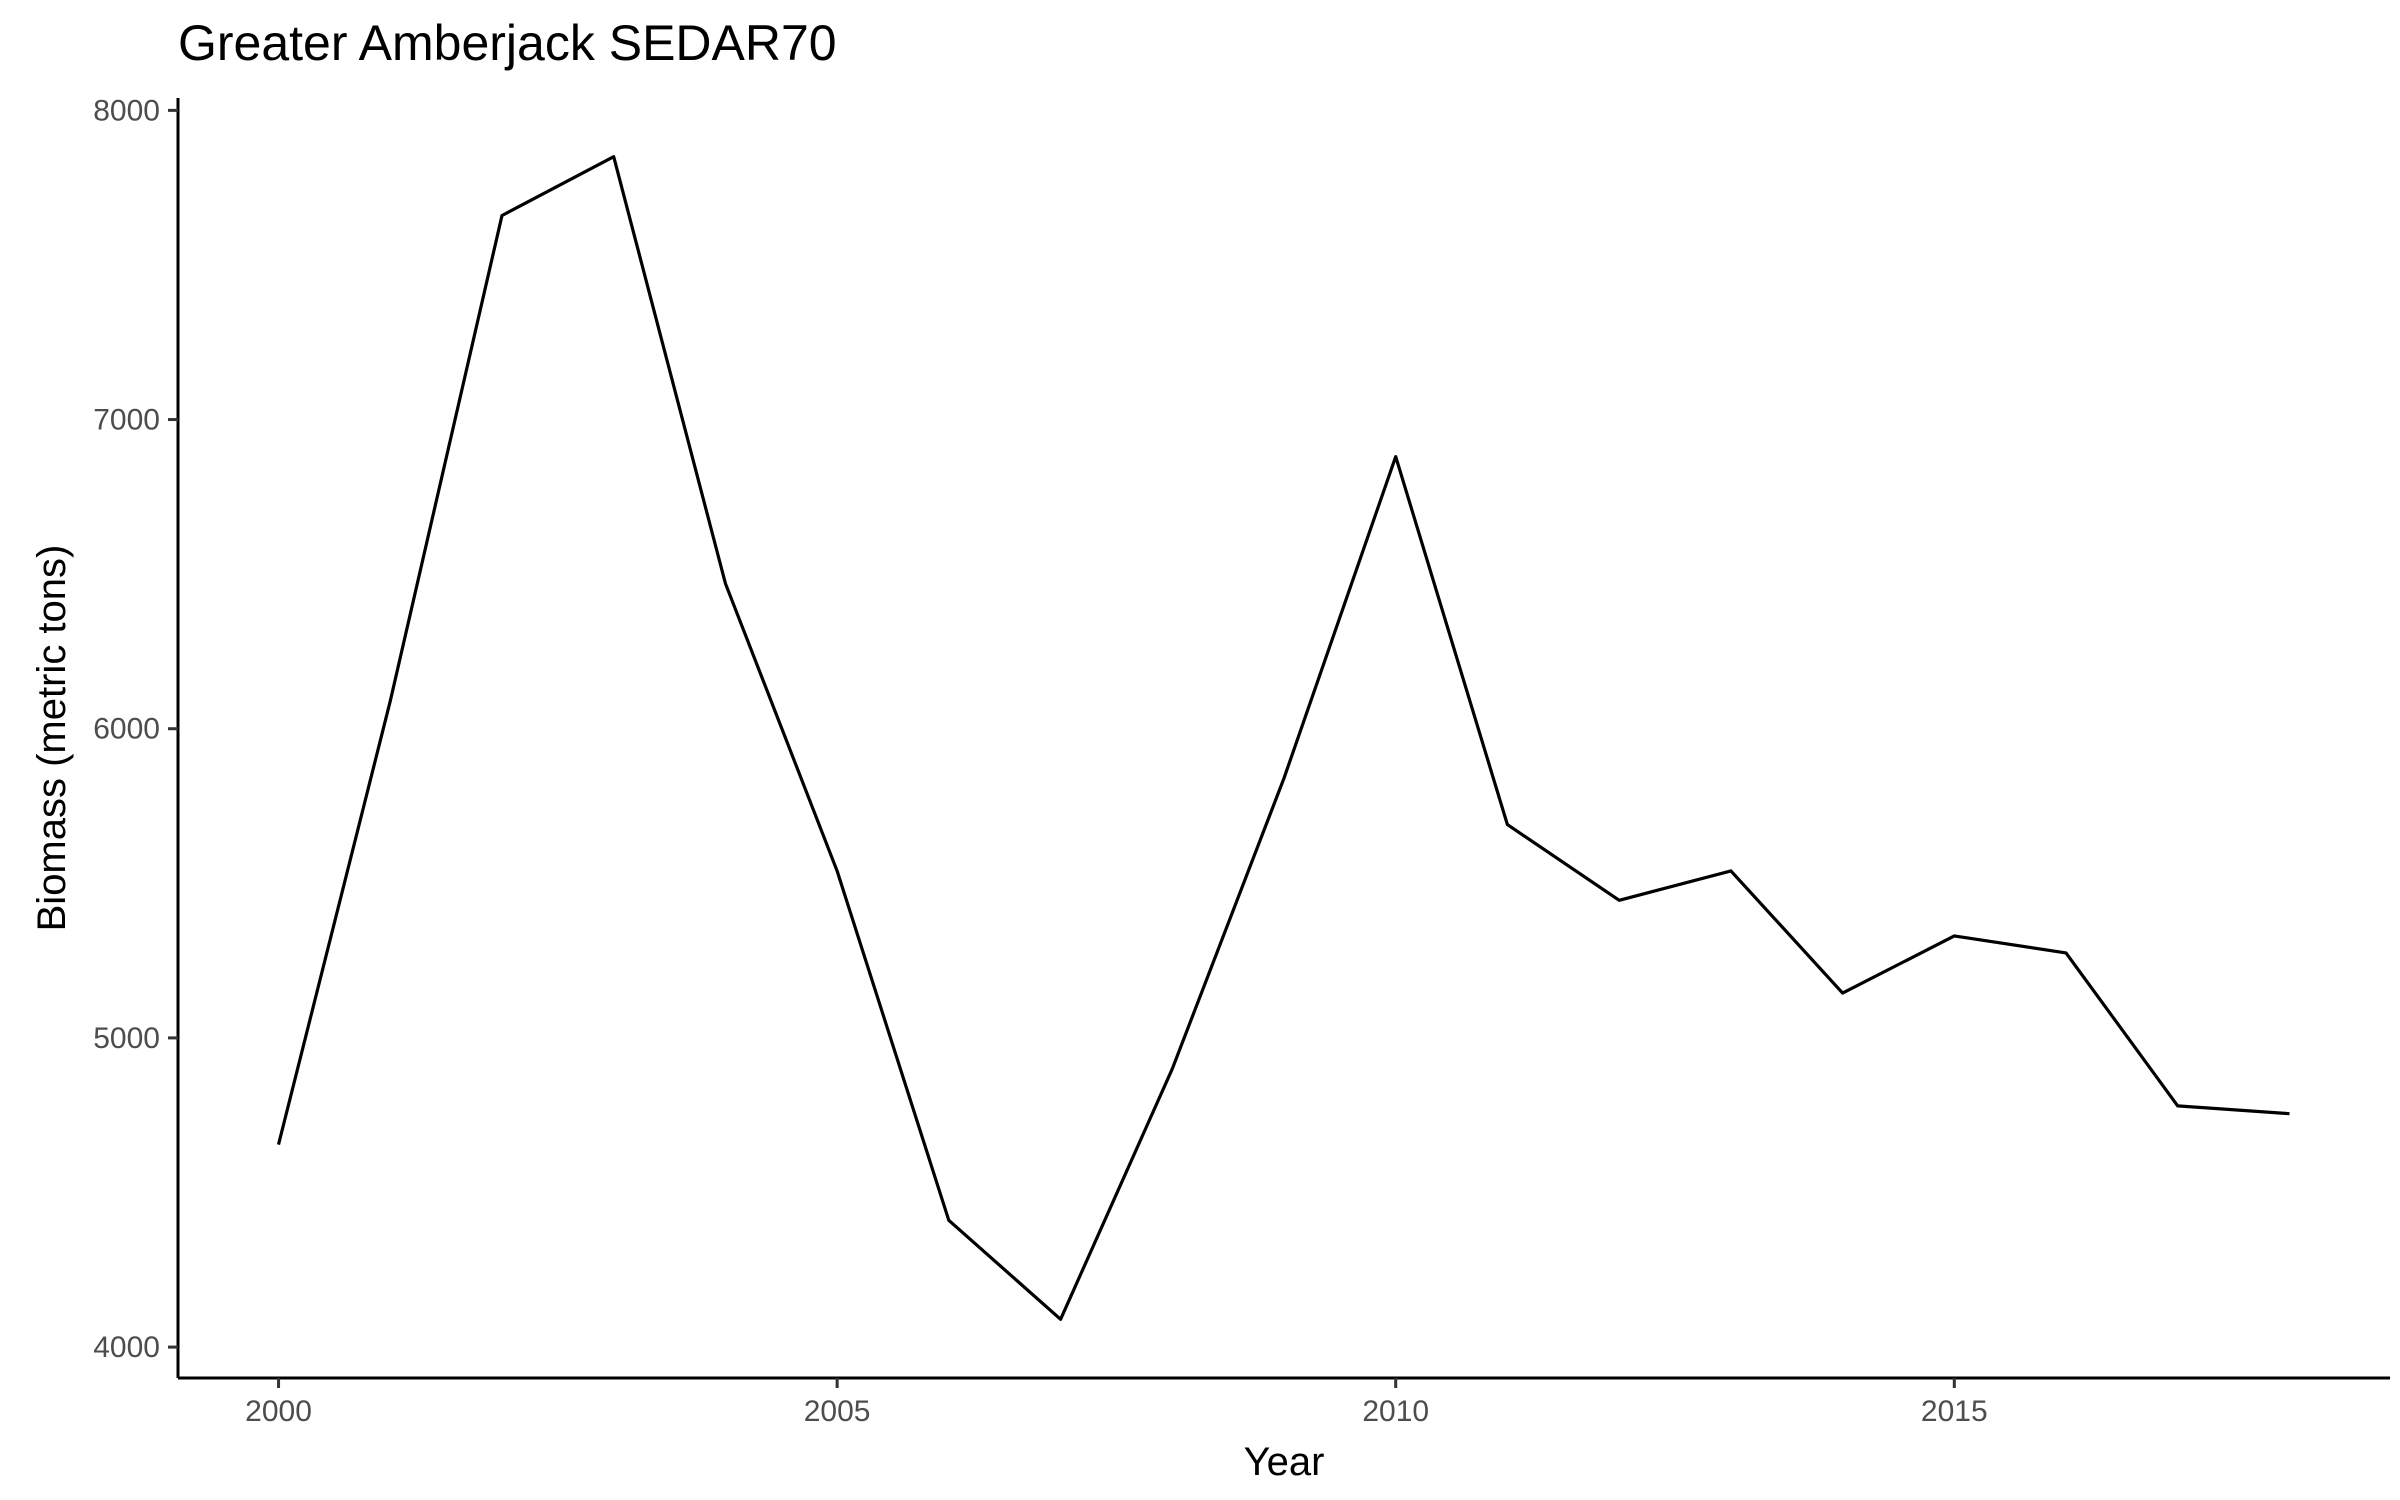 This screenshot has width=2400, height=1500. What do you see at coordinates (278, 1411) in the screenshot?
I see `x-tick-label: 2000` at bounding box center [278, 1411].